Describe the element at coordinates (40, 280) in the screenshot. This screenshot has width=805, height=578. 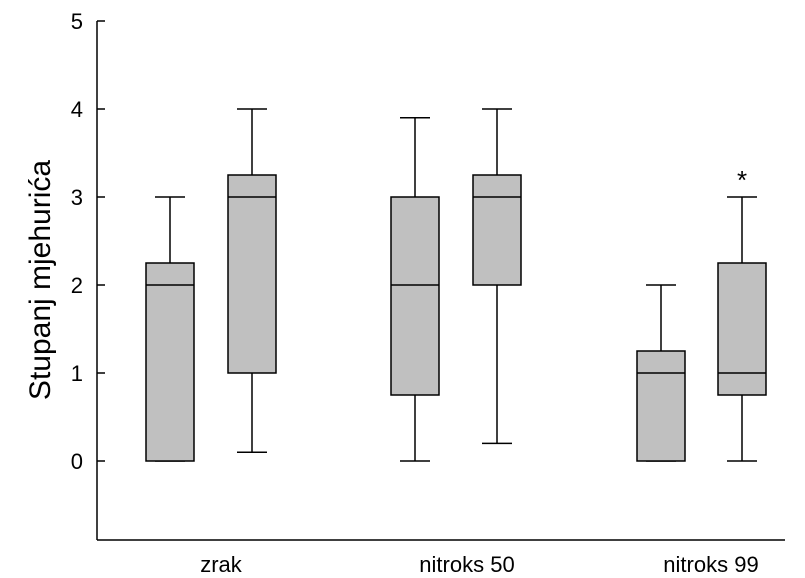
I see `y-axis-label: Stupanj mjehurića` at that location.